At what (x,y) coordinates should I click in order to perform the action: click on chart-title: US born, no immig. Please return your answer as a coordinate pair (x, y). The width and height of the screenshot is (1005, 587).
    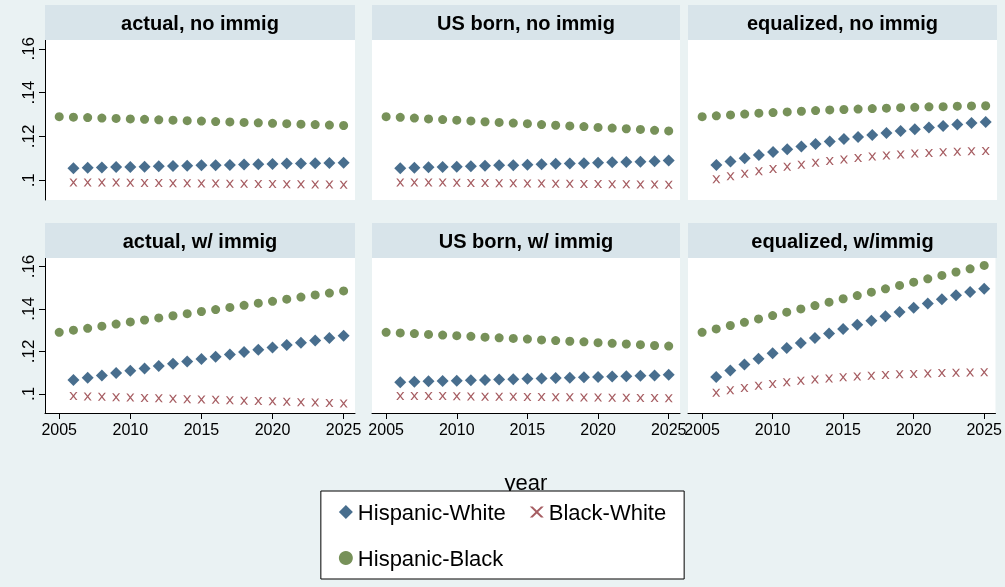
    Looking at the image, I should click on (526, 22).